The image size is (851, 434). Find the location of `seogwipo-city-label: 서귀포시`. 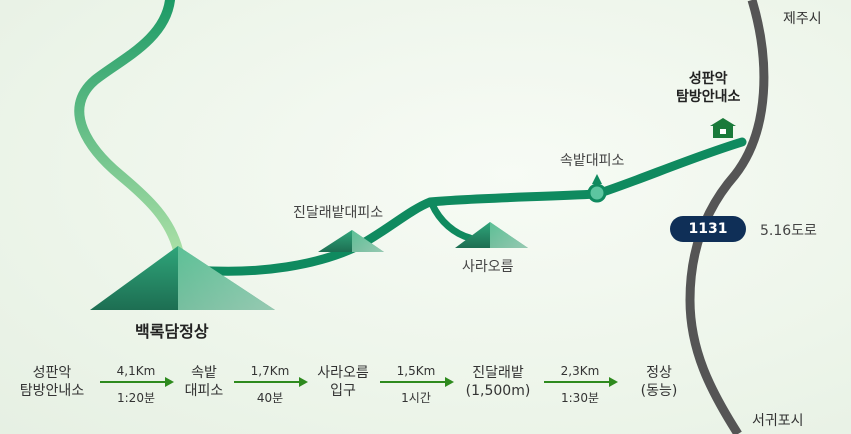

seogwipo-city-label: 서귀포시 is located at coordinates (778, 421).